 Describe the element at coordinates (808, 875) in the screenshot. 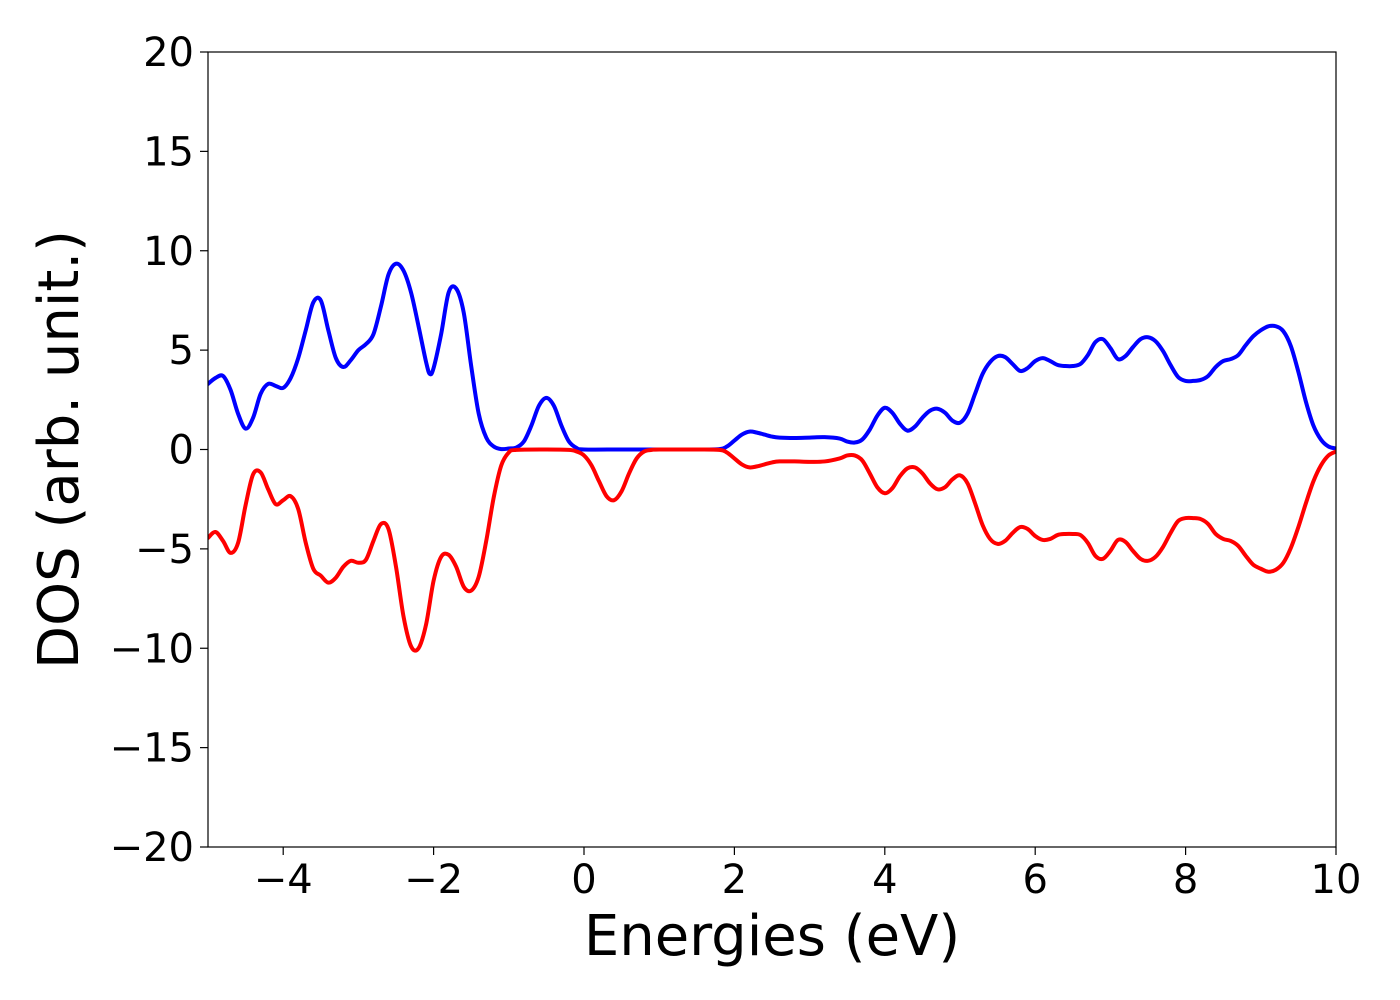

I see `x-axis-ticks: −4 −2 0 2 4 6 8 10` at that location.